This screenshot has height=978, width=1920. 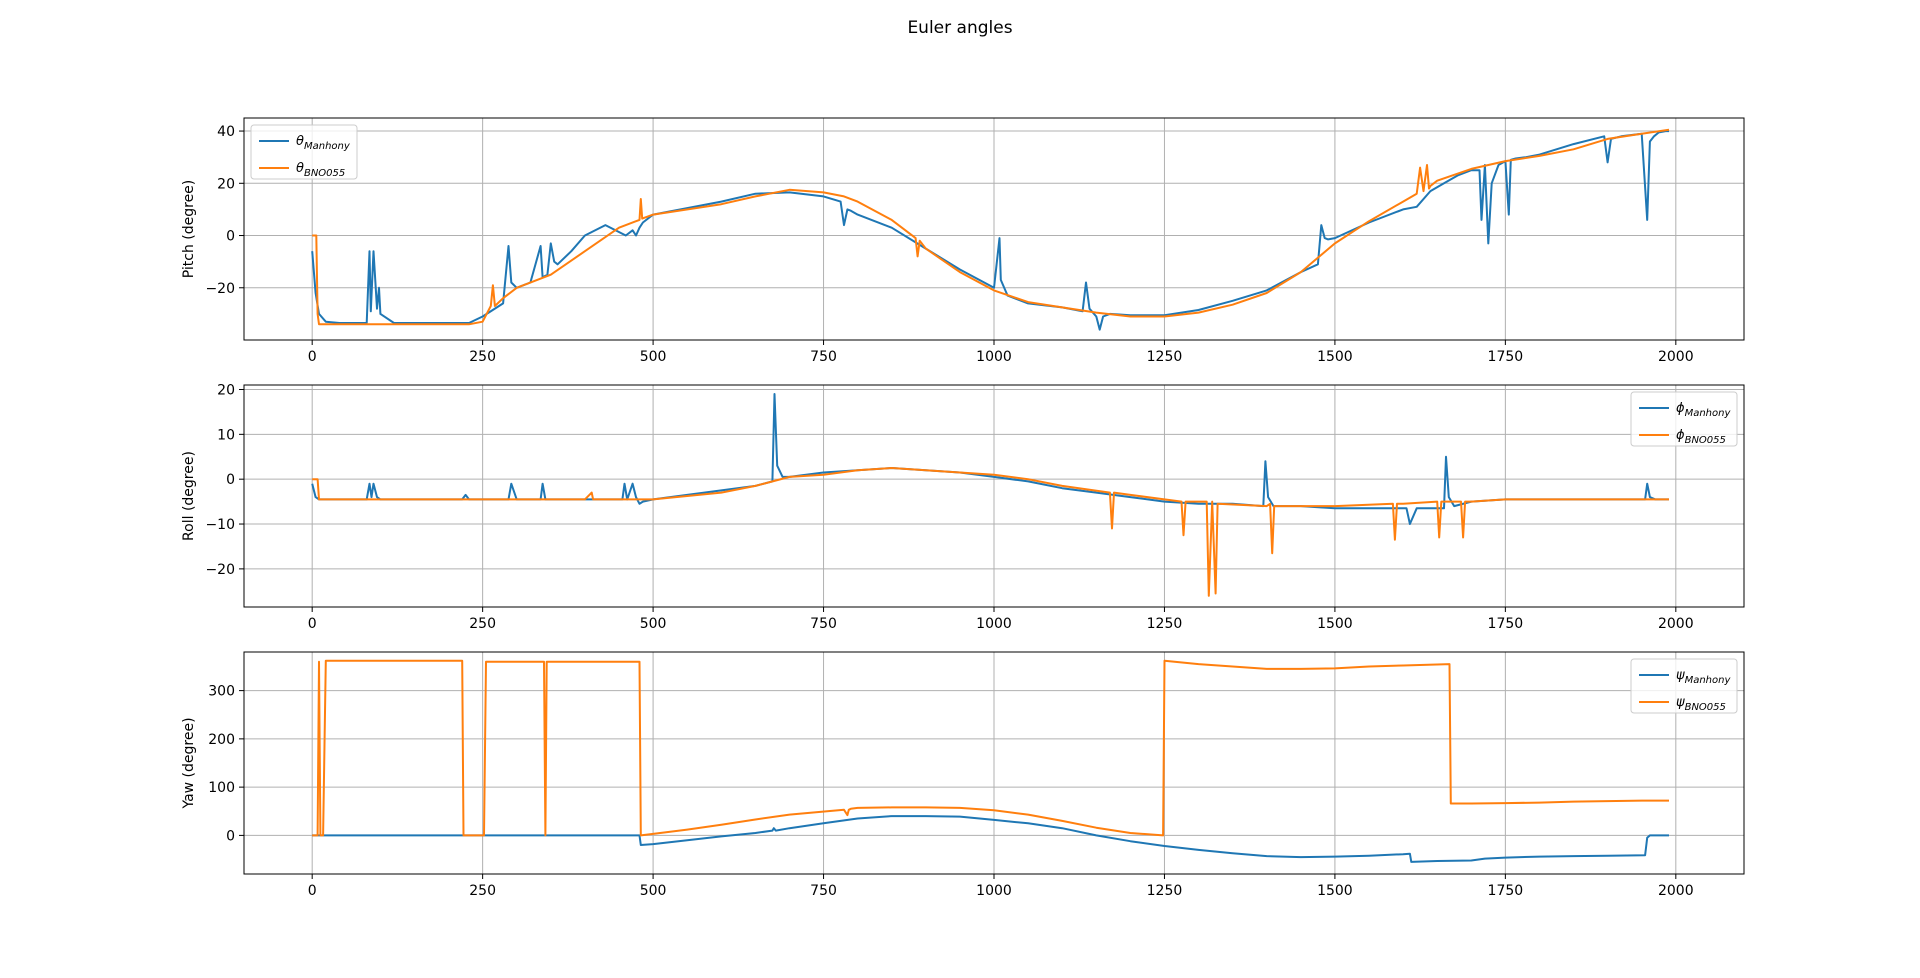 What do you see at coordinates (312, 624) in the screenshot?
I see `roll-xtick-label: 0` at bounding box center [312, 624].